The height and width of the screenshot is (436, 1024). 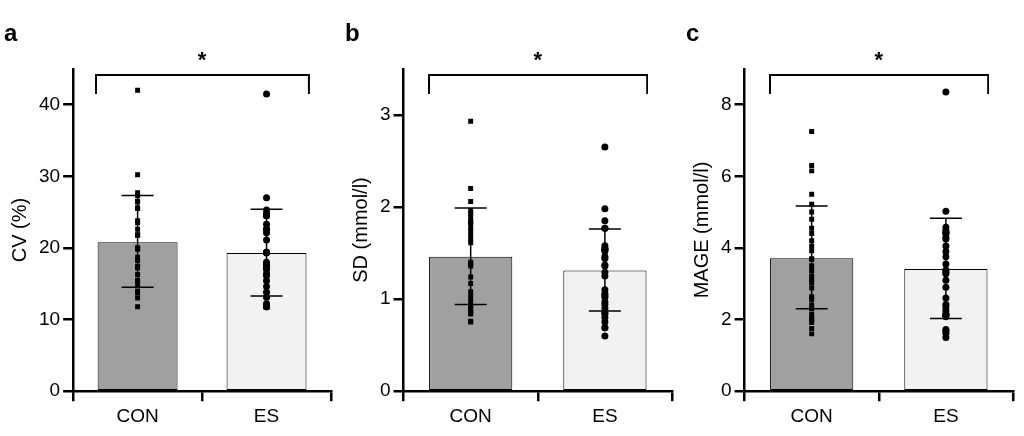 What do you see at coordinates (49, 247) in the screenshot?
I see `y-tick-label: 20` at bounding box center [49, 247].